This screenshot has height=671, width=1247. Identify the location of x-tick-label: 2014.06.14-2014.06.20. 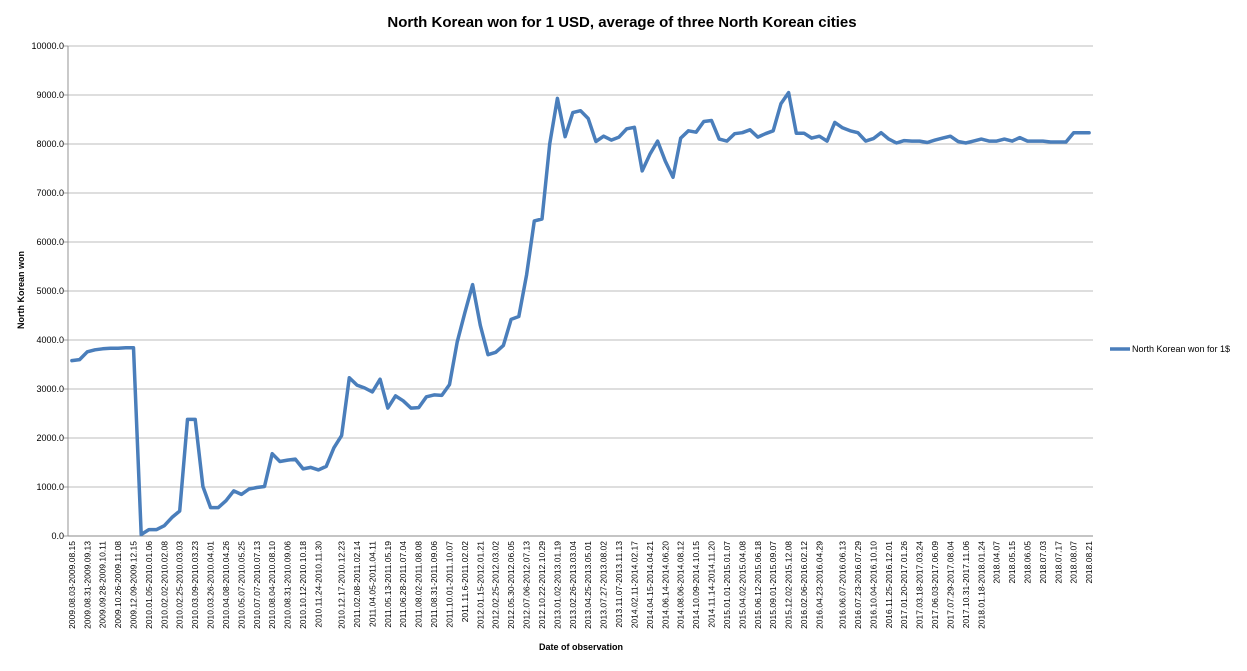
(665, 585).